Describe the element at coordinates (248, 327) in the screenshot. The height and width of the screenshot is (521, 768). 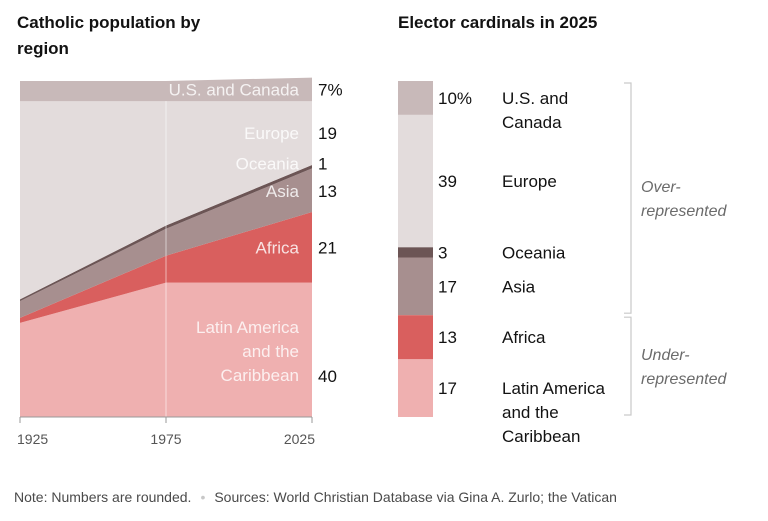
I see `area-label-latin-america-and-the-caribbean-line-1: Latin America` at that location.